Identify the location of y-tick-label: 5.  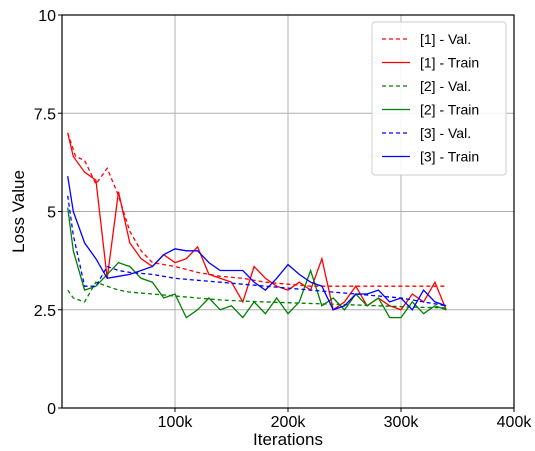
(51, 213).